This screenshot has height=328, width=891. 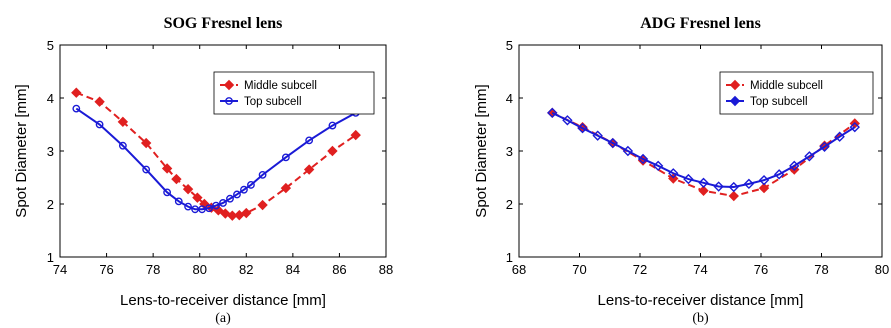 I want to click on chart-title: ADG Fresnel lens, so click(x=700, y=23).